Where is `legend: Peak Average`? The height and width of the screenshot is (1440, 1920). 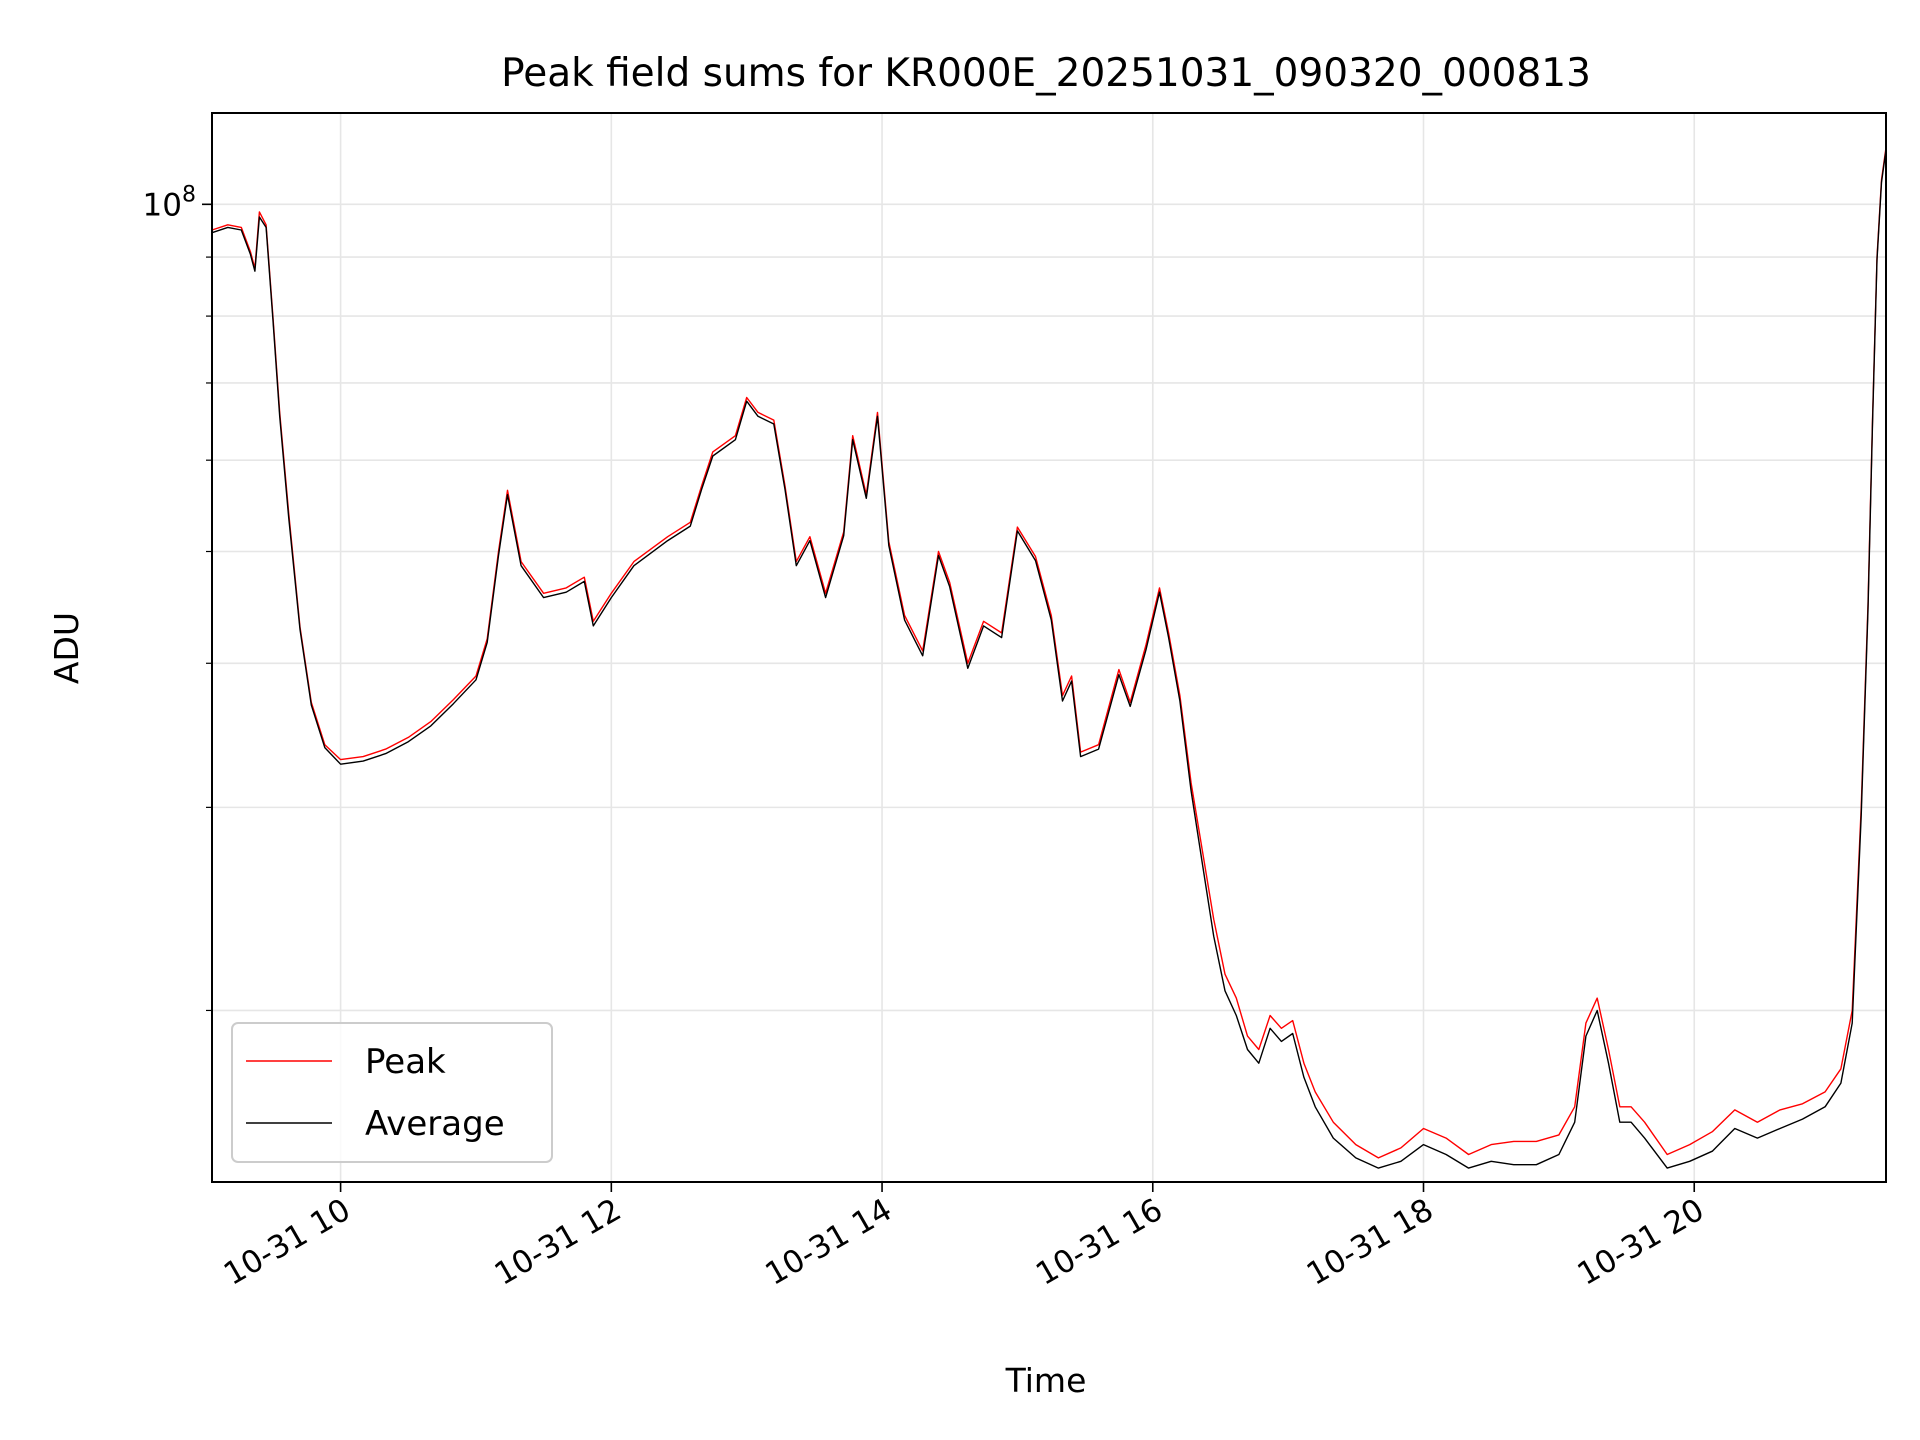 legend: Peak Average is located at coordinates (392, 1092).